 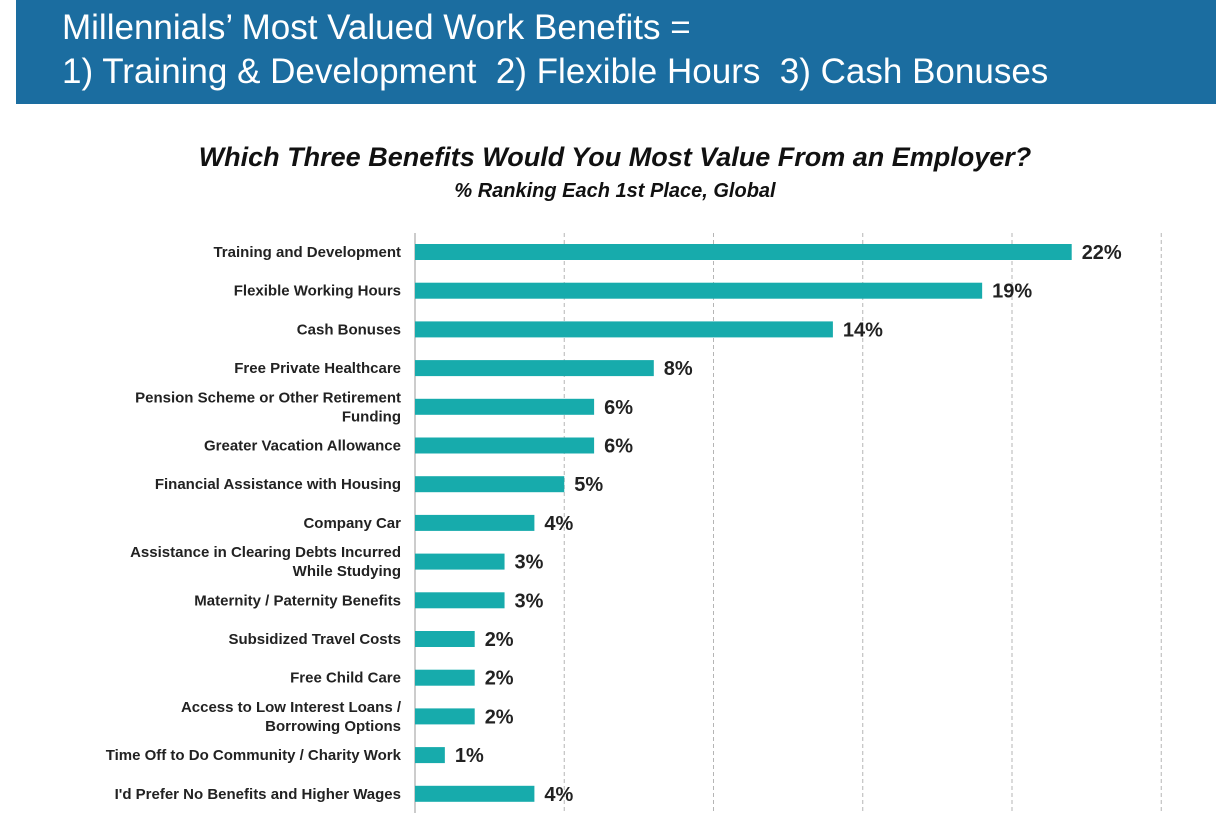 What do you see at coordinates (863, 330) in the screenshot?
I see `value-label: 14%` at bounding box center [863, 330].